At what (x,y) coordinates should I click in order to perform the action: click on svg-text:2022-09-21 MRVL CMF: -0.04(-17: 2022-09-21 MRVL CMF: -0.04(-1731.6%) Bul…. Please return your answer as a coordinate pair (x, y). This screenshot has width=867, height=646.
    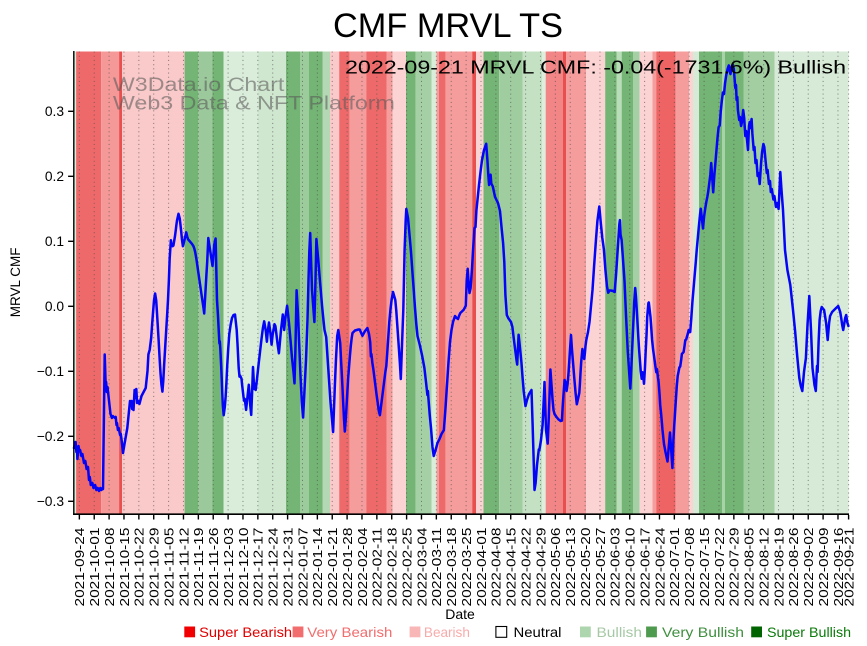
    Looking at the image, I should click on (595, 67).